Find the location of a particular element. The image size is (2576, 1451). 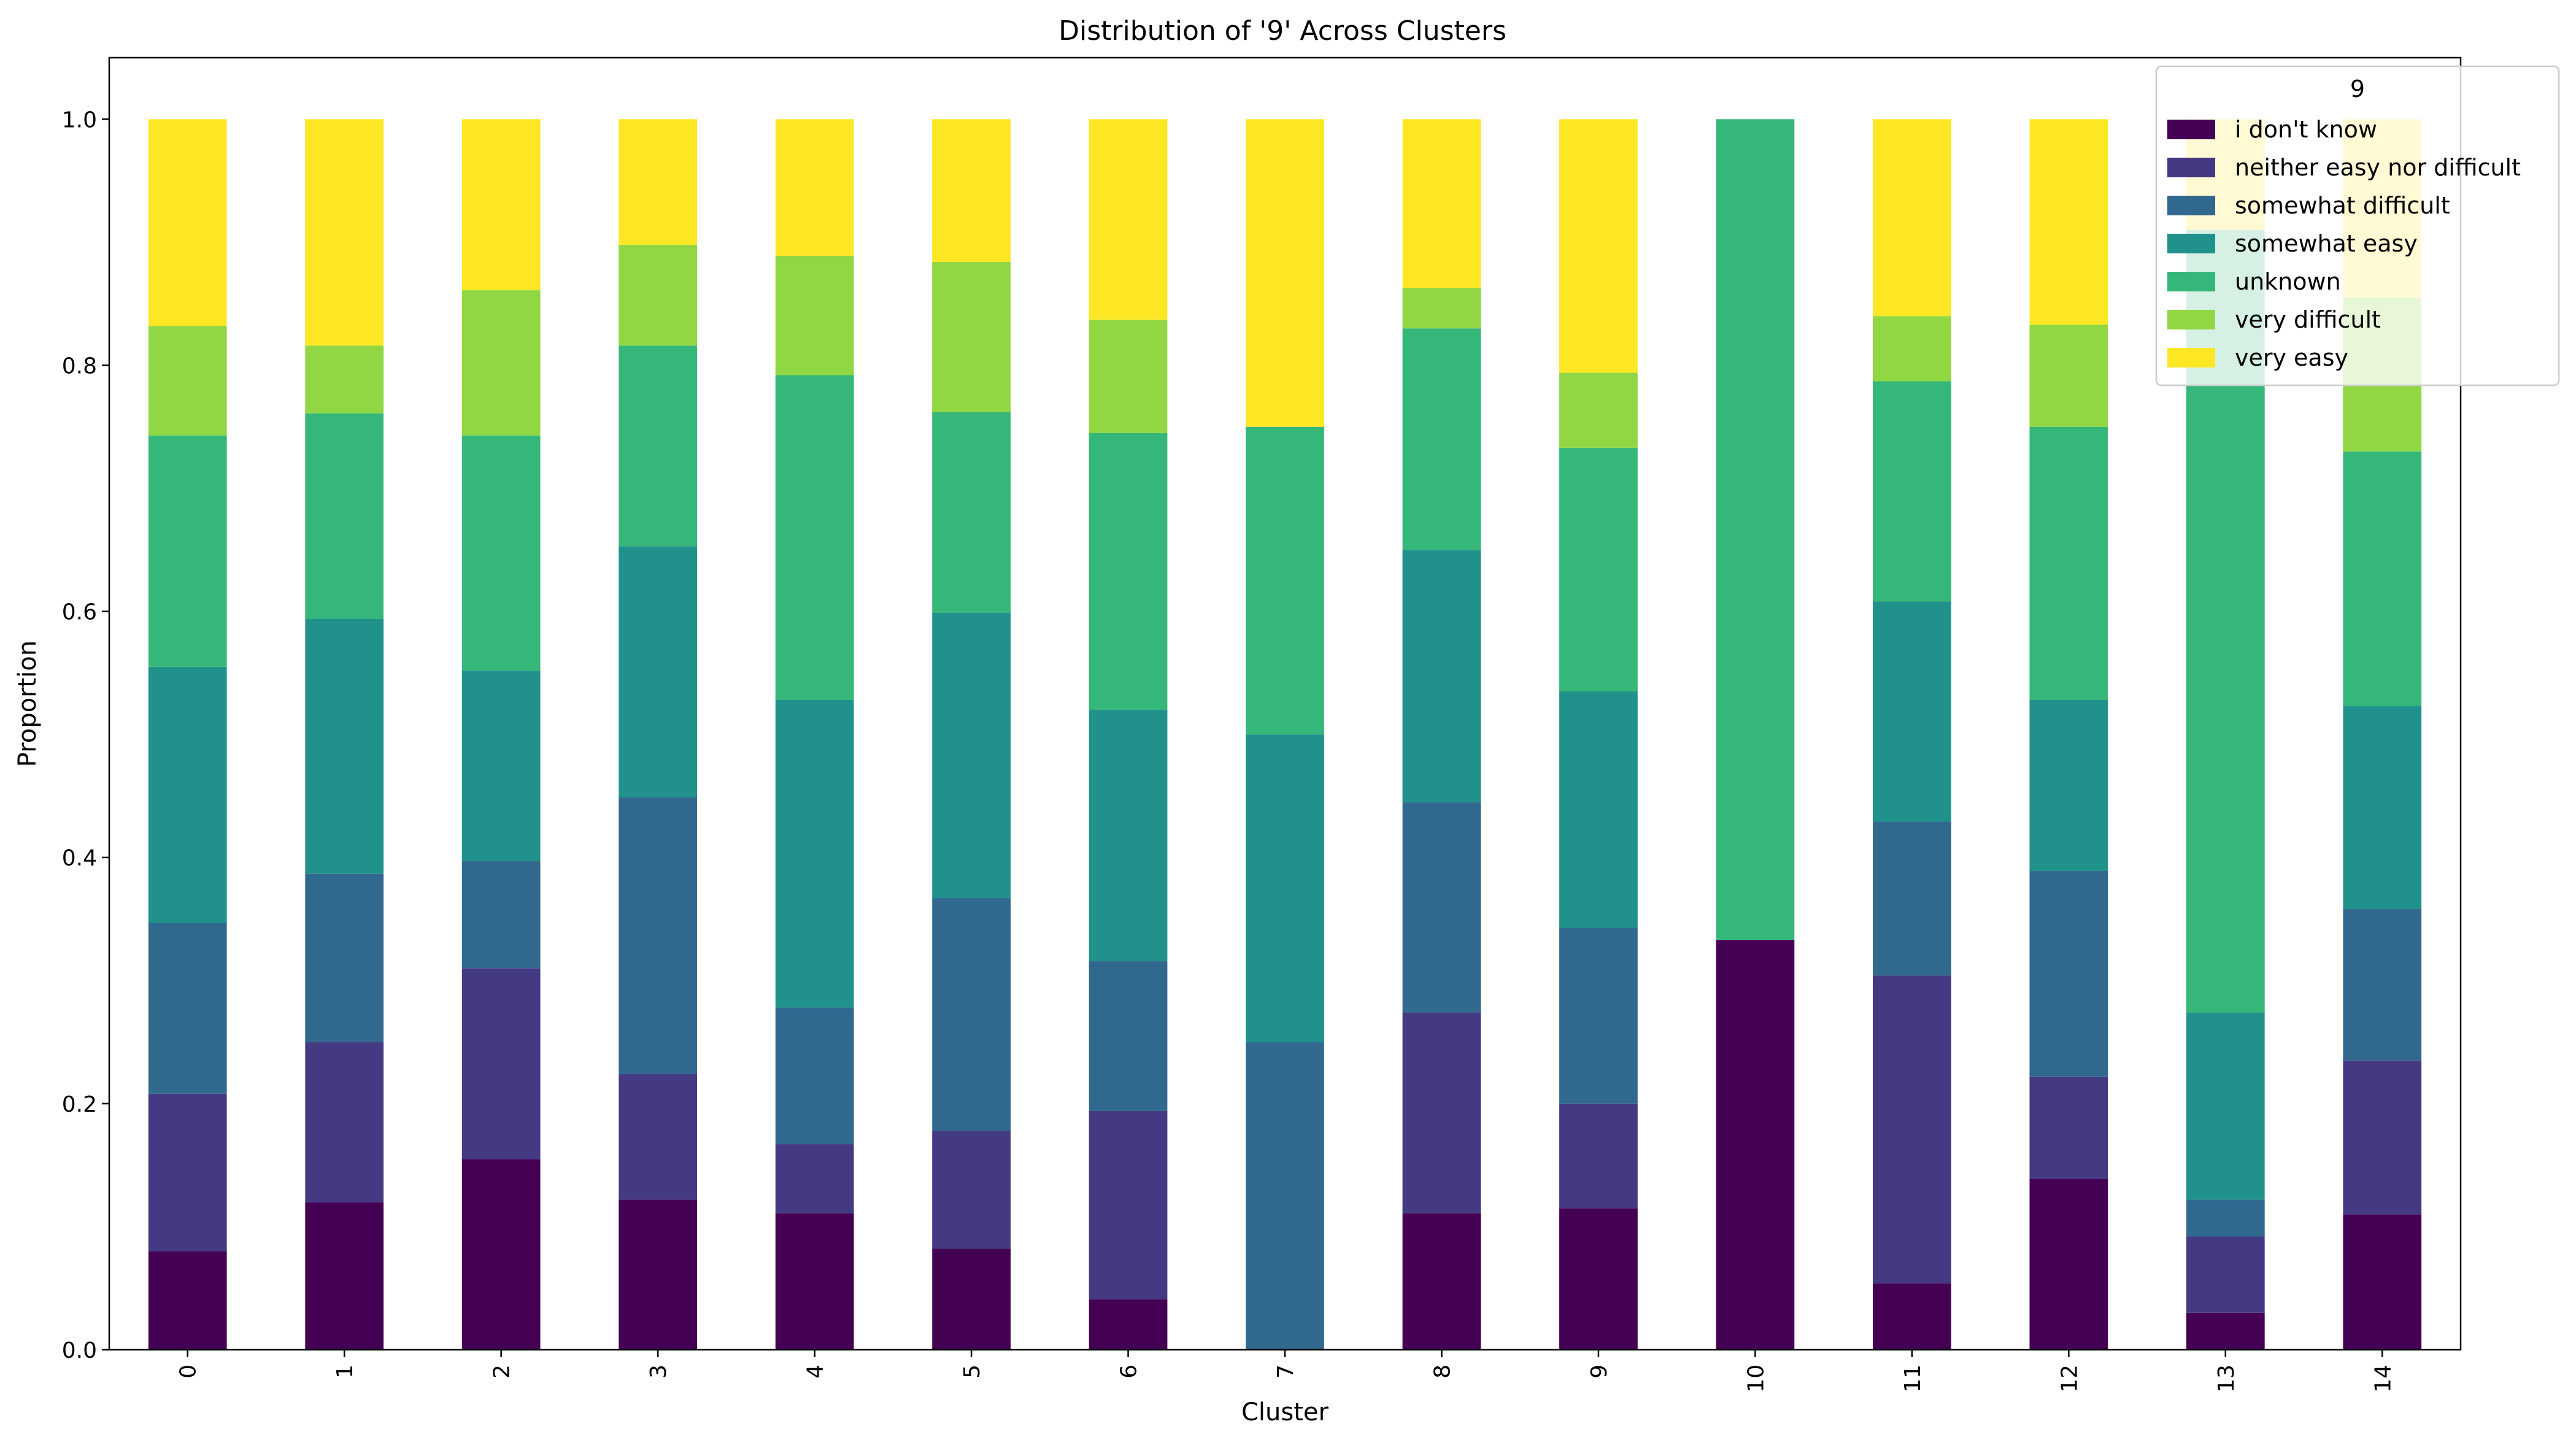

y-tick-label: 0.0 is located at coordinates (79, 1350).